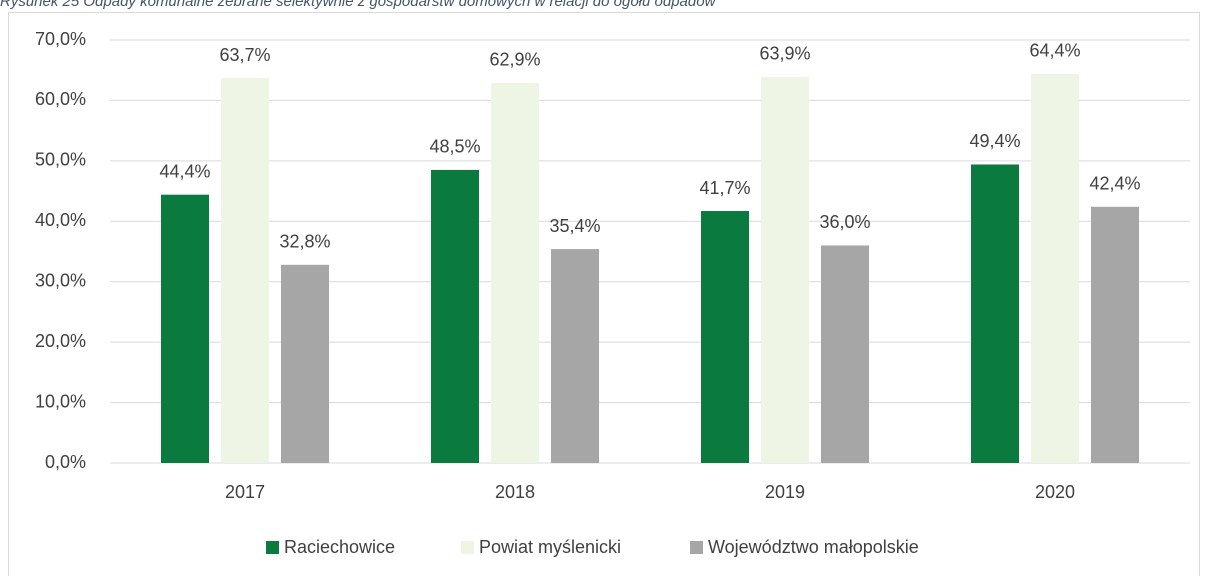 This screenshot has height=576, width=1205. What do you see at coordinates (245, 492) in the screenshot?
I see `x-tick-label: 2017` at bounding box center [245, 492].